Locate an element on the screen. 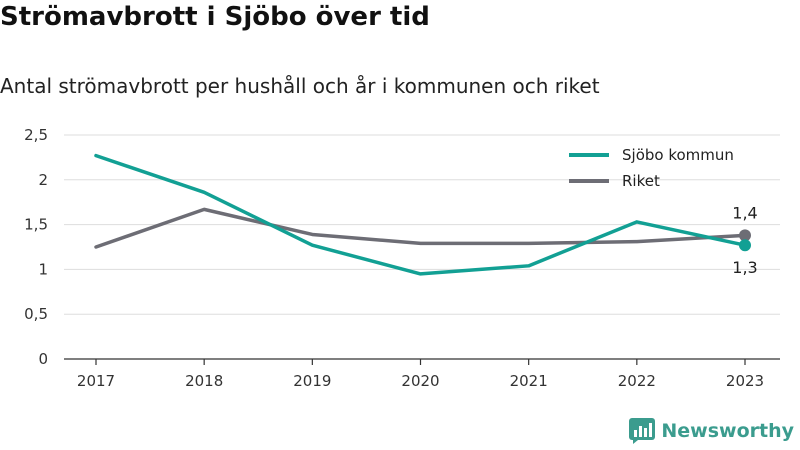  chart-title: Strömavbrott i Sjöbo över tid is located at coordinates (215, 17).